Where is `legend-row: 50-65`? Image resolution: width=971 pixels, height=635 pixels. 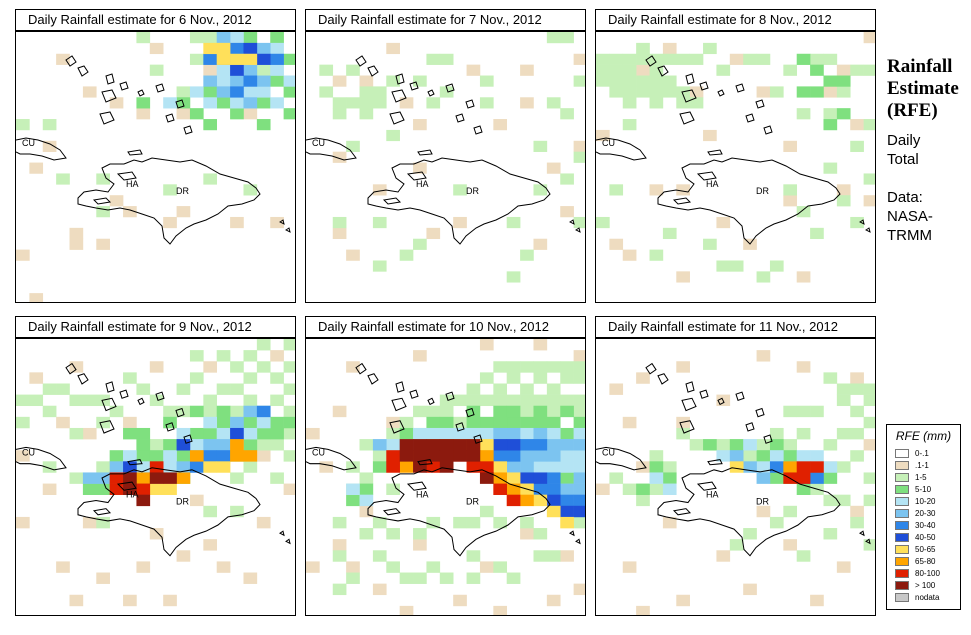 legend-row: 50-65 is located at coordinates (927, 550).